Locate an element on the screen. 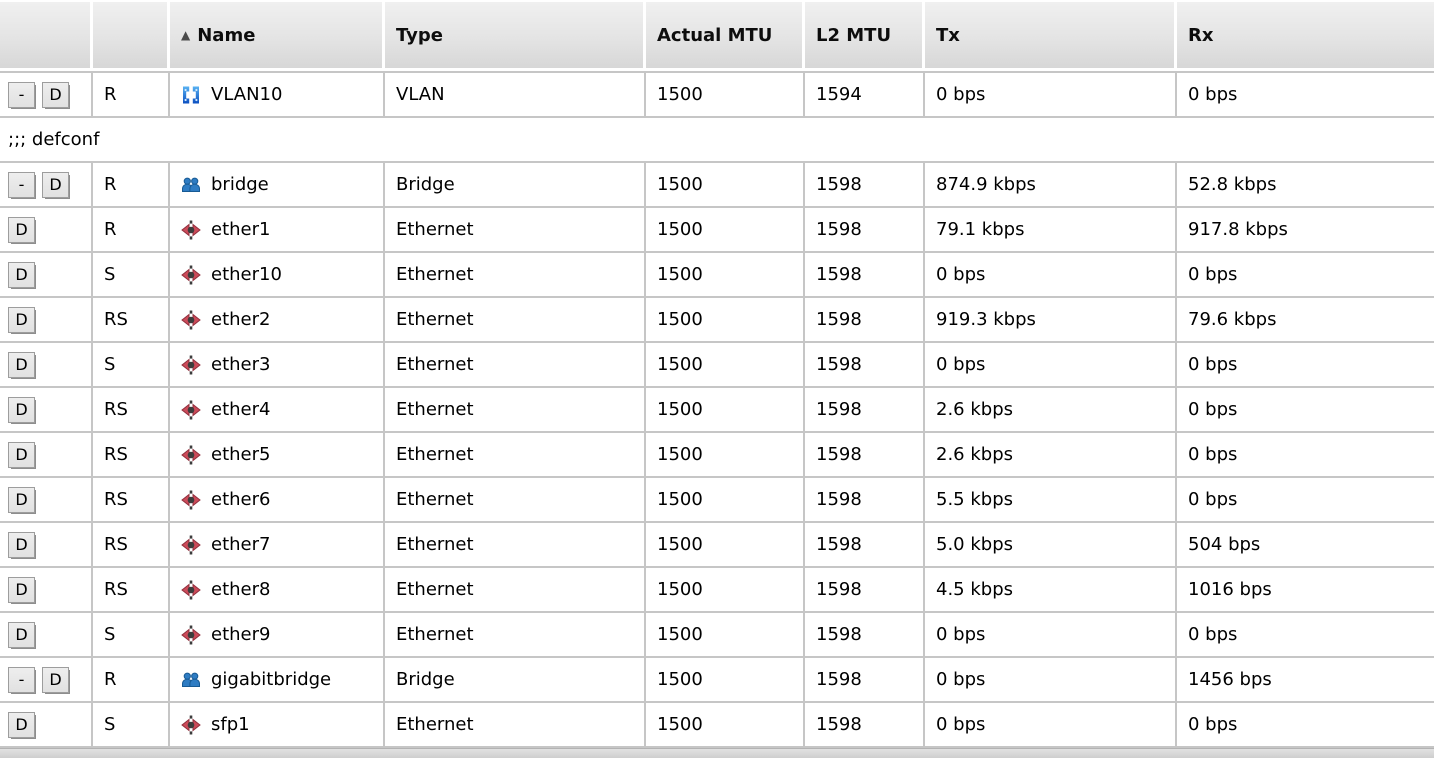 Image resolution: width=1434 pixels, height=758 pixels. interface-name-cell: ether6 is located at coordinates (277, 500).